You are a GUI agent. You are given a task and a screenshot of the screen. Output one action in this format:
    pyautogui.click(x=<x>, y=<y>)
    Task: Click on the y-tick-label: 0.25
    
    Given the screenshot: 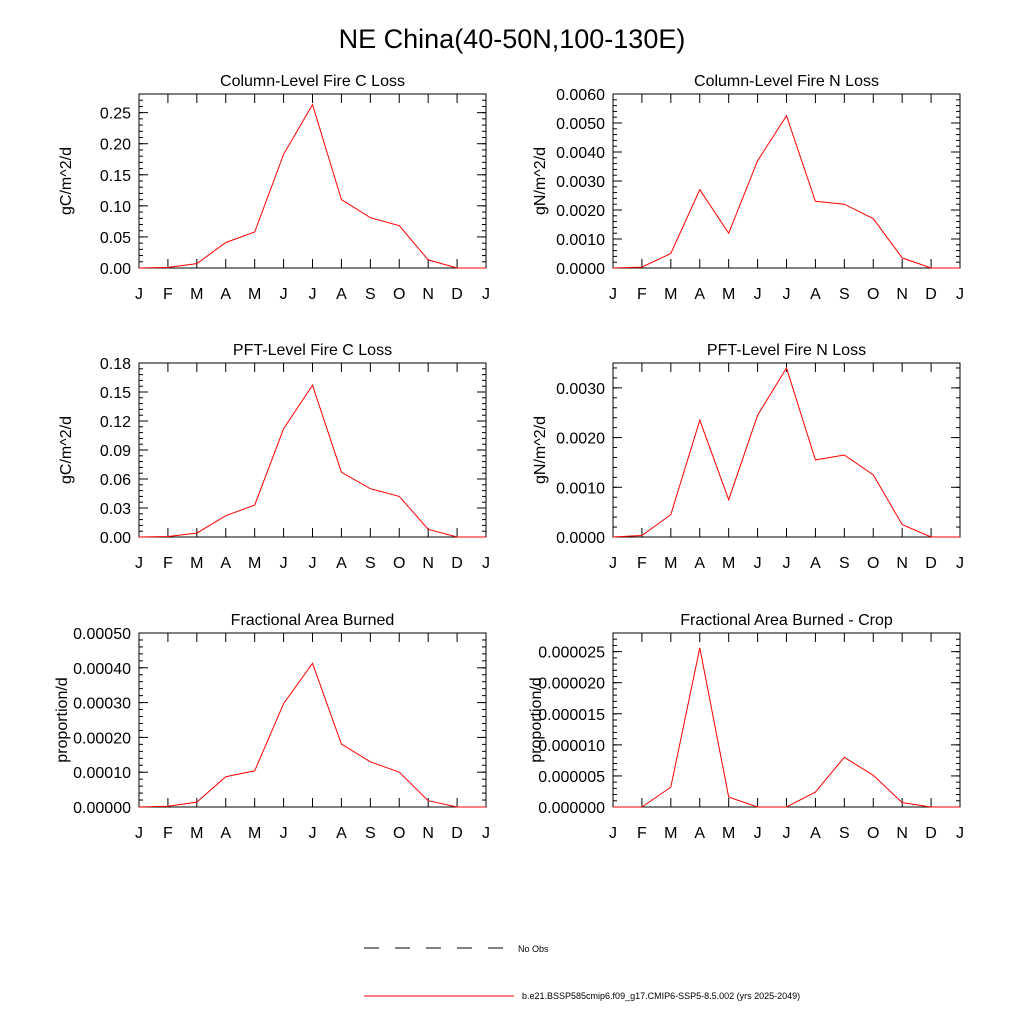 What is the action you would take?
    pyautogui.click(x=115, y=114)
    